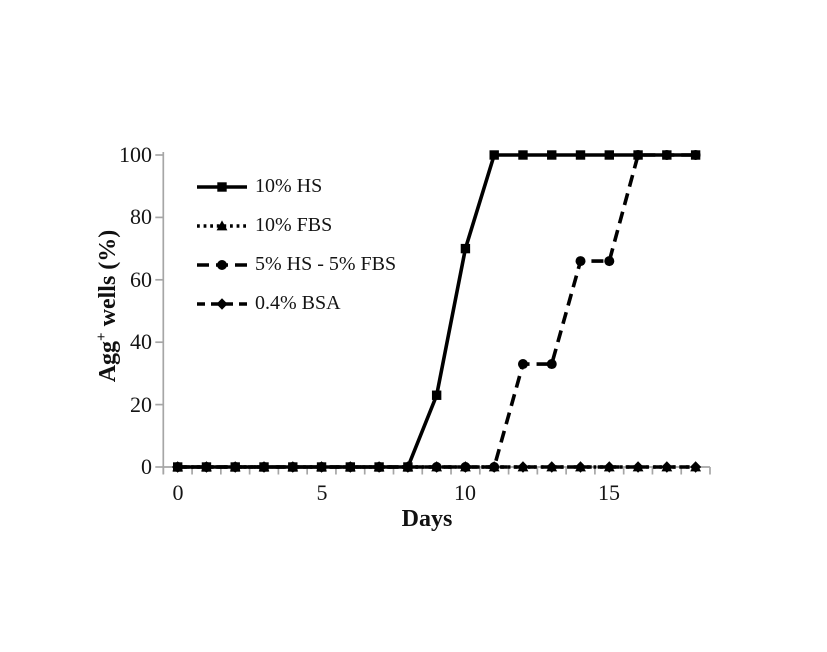 The width and height of the screenshot is (827, 652). I want to click on y-tick-60: 60, so click(141, 279).